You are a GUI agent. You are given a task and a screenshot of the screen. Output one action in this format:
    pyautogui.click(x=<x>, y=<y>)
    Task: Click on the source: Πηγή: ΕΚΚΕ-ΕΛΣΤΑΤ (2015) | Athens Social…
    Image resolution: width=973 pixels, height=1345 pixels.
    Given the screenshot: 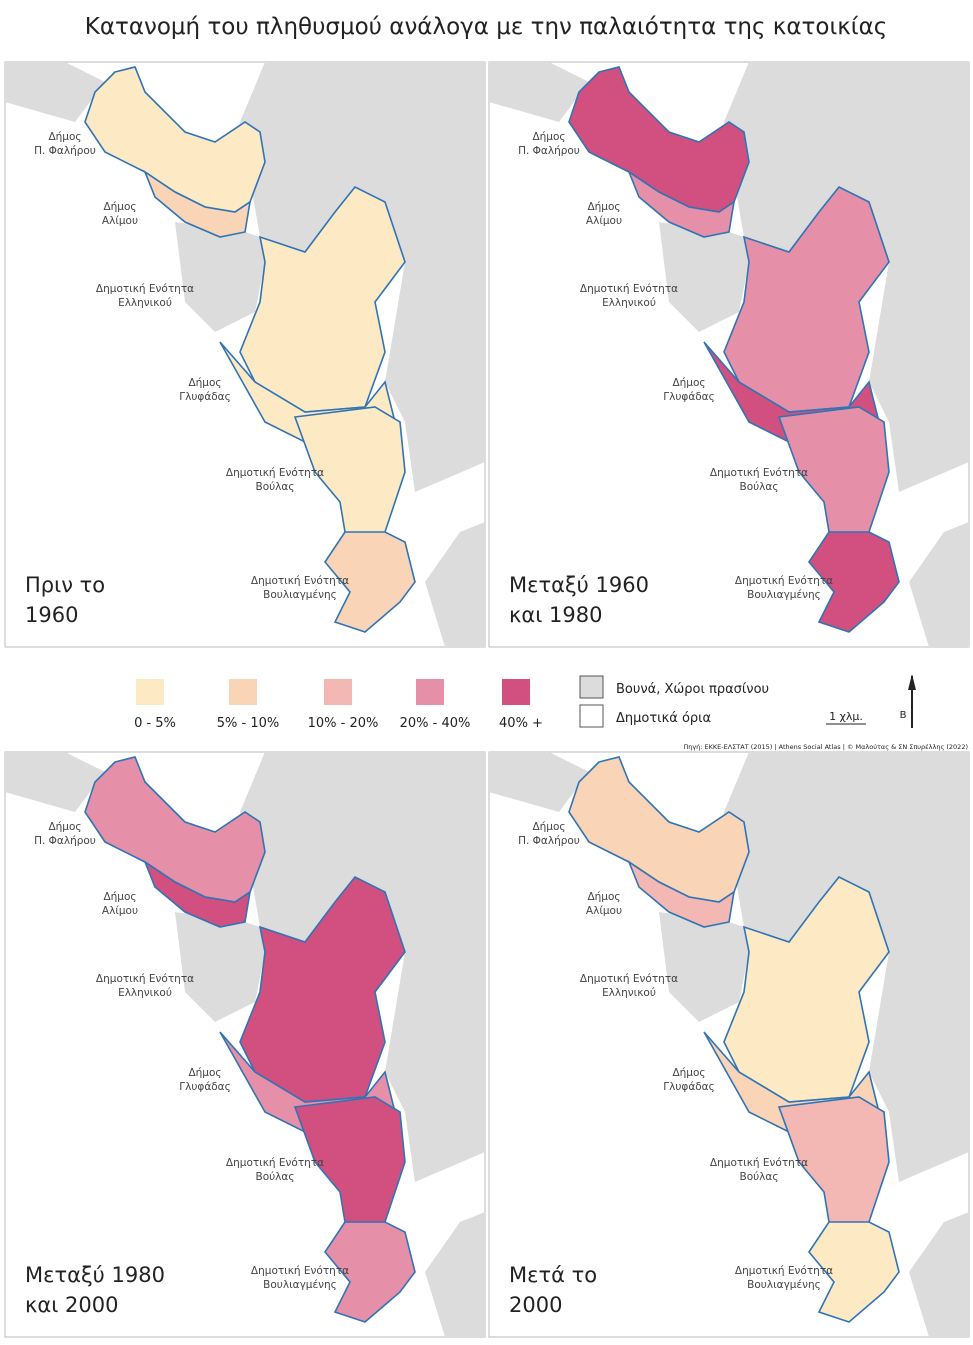 What is the action you would take?
    pyautogui.click(x=825, y=747)
    